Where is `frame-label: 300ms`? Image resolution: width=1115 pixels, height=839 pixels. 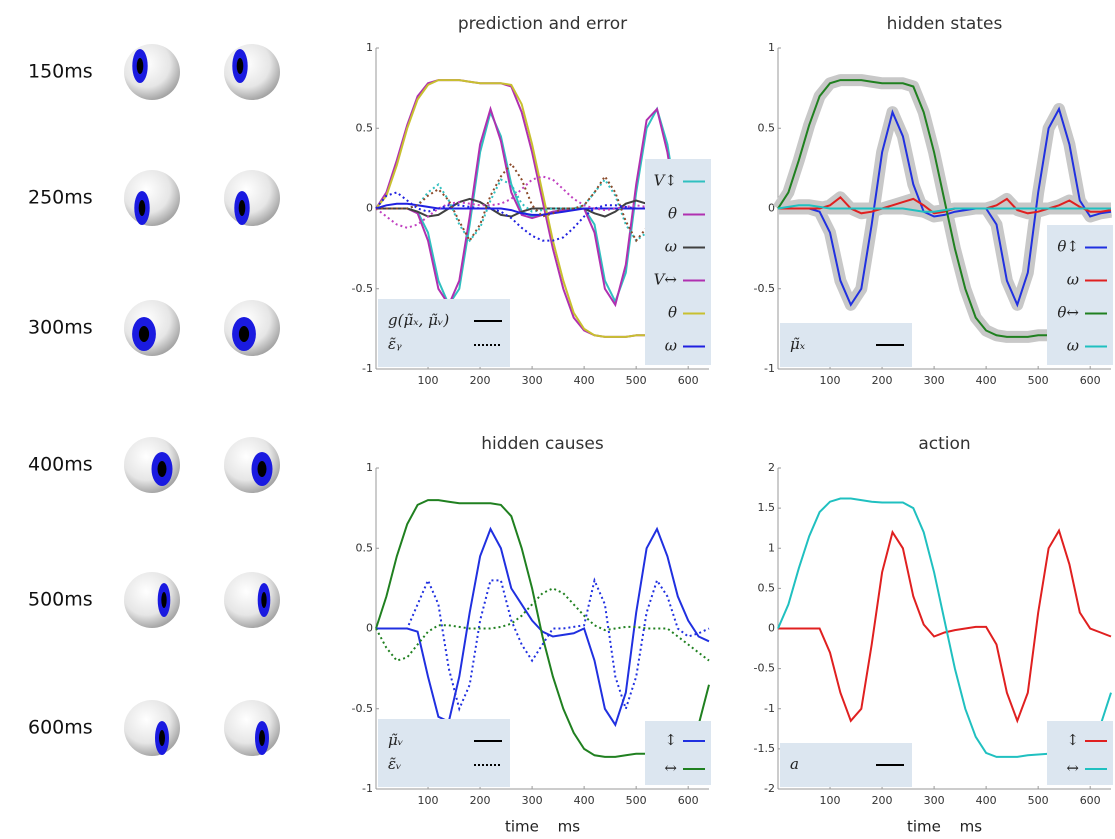
frame-label: 300ms is located at coordinates (60, 328).